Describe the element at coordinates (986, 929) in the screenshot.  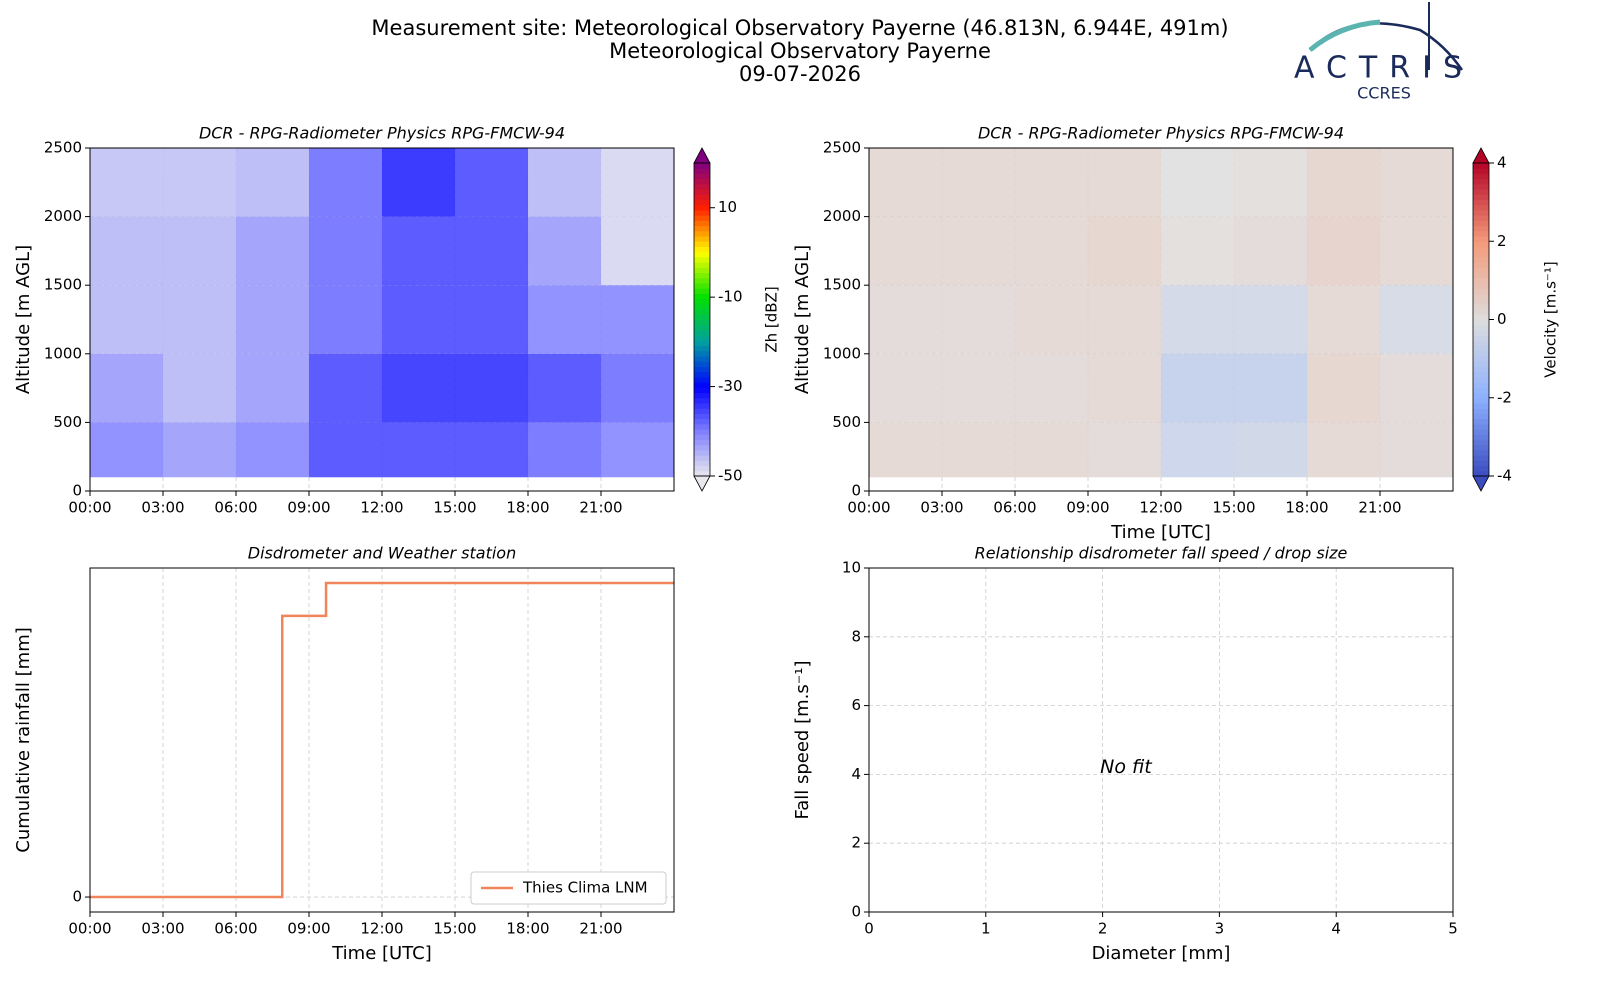
I see `x-tick-label: 1` at that location.